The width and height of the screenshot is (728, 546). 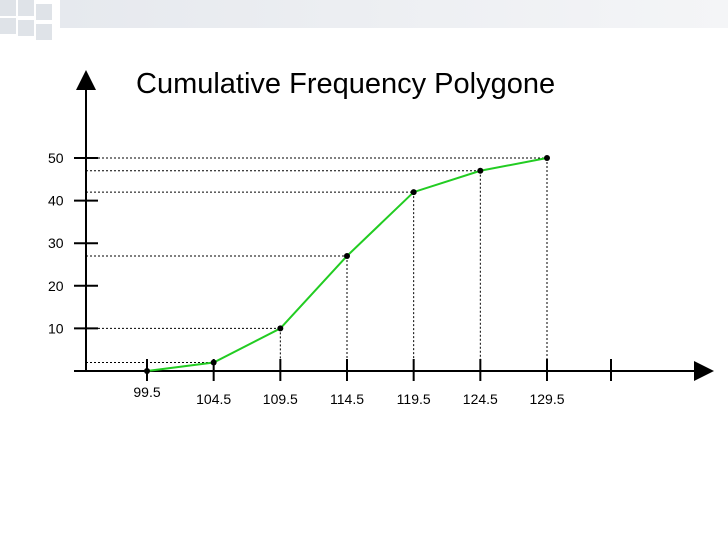 I want to click on data-point-104.5, so click(x=213, y=362).